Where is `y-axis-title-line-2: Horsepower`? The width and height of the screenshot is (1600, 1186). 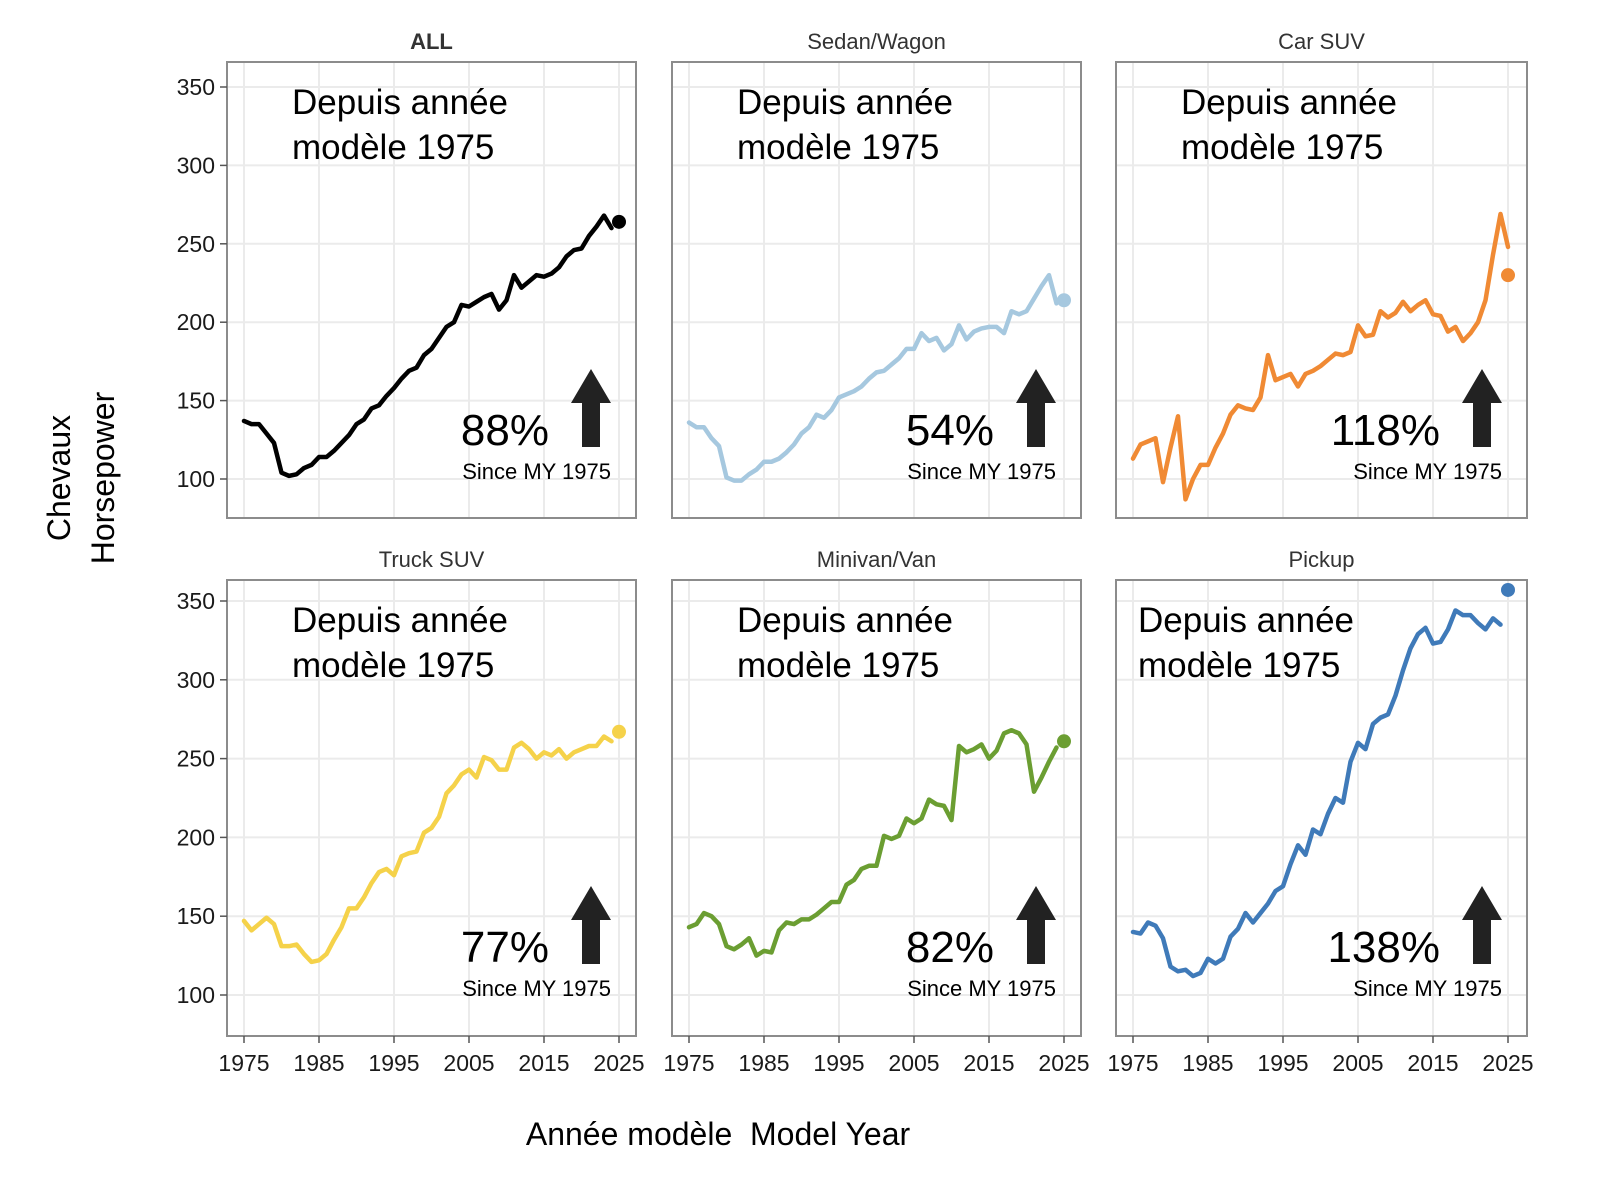 y-axis-title-line-2: Horsepower is located at coordinates (103, 477).